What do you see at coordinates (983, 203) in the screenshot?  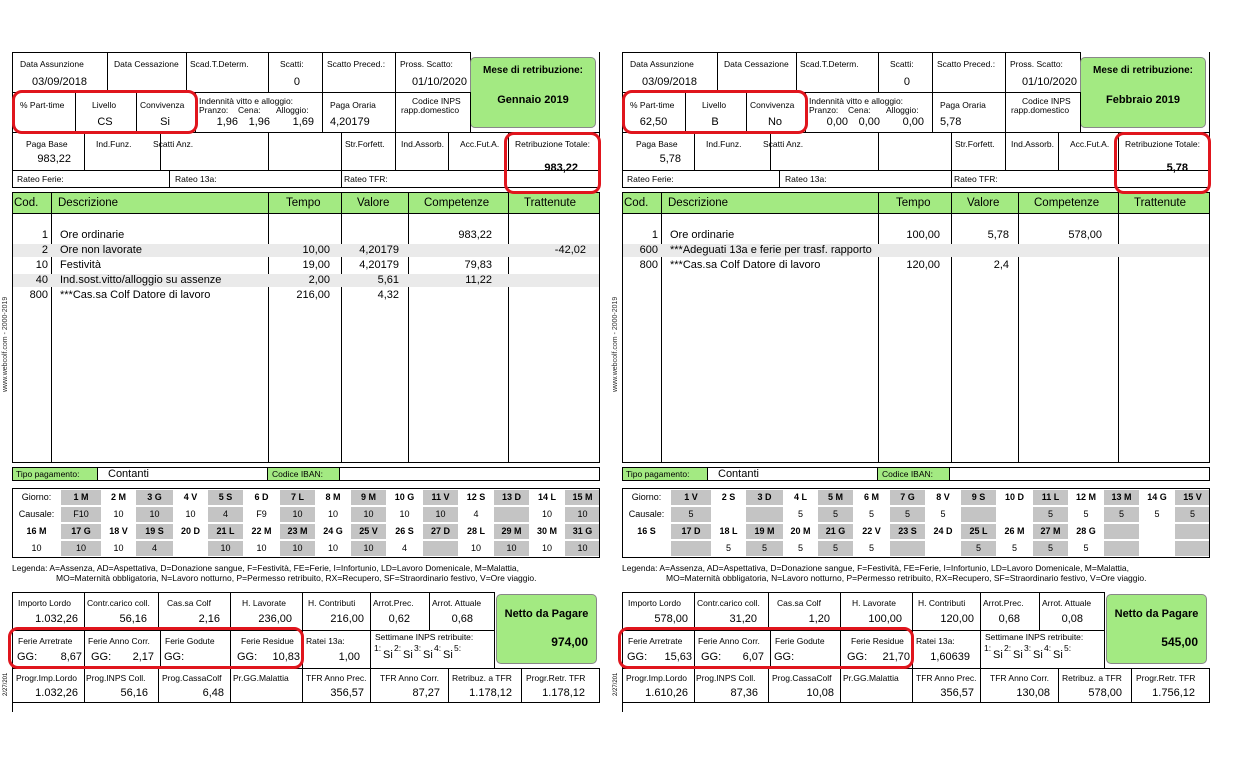 I see `col-header: Valore` at bounding box center [983, 203].